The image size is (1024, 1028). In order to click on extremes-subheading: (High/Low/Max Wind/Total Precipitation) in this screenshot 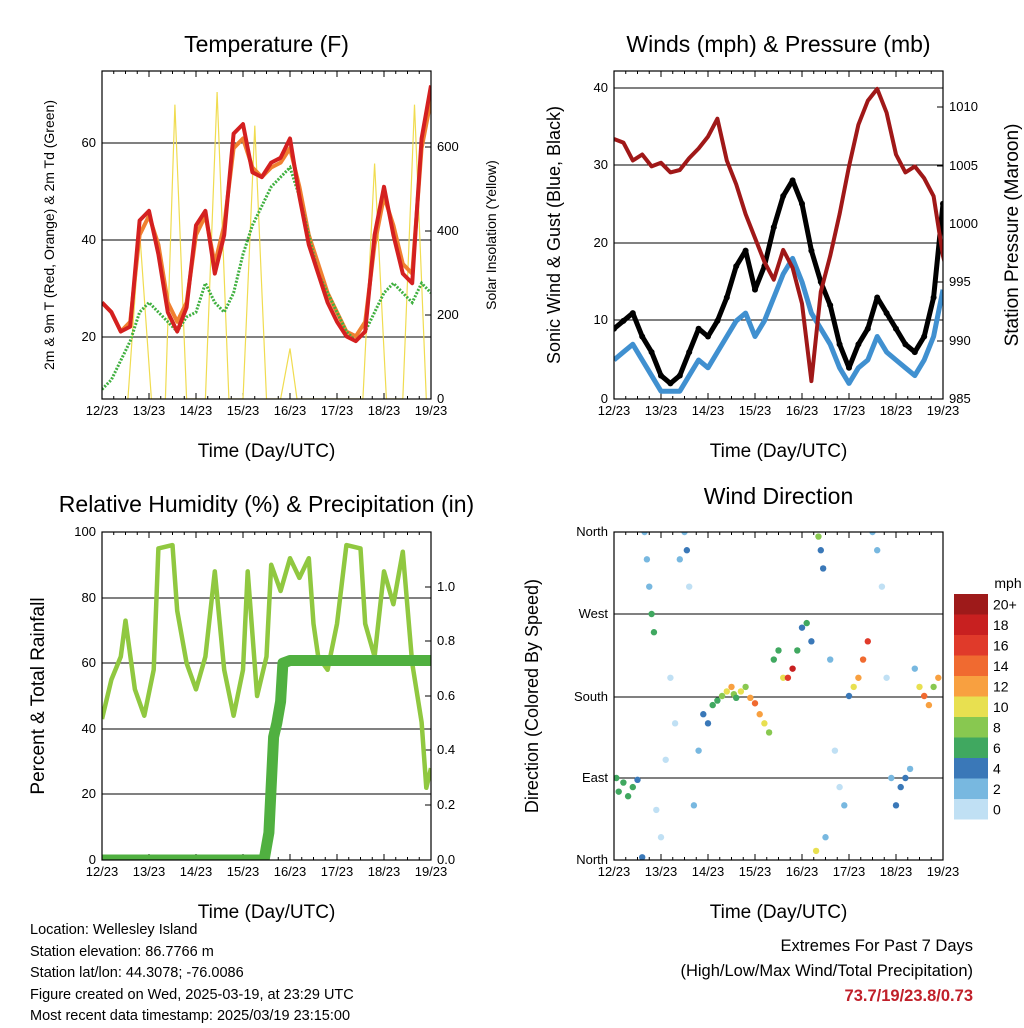, I will do `click(826, 971)`.